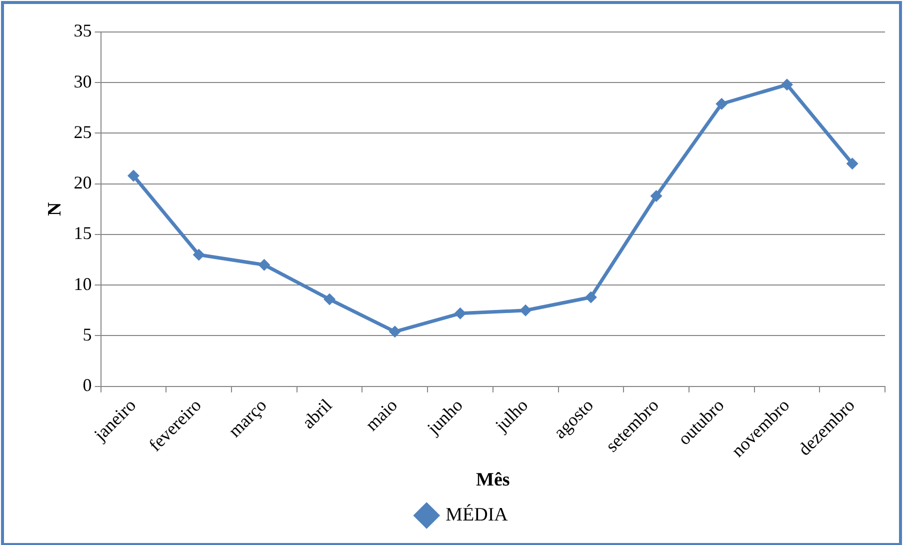  What do you see at coordinates (87, 334) in the screenshot?
I see `y-tick-label: 5` at bounding box center [87, 334].